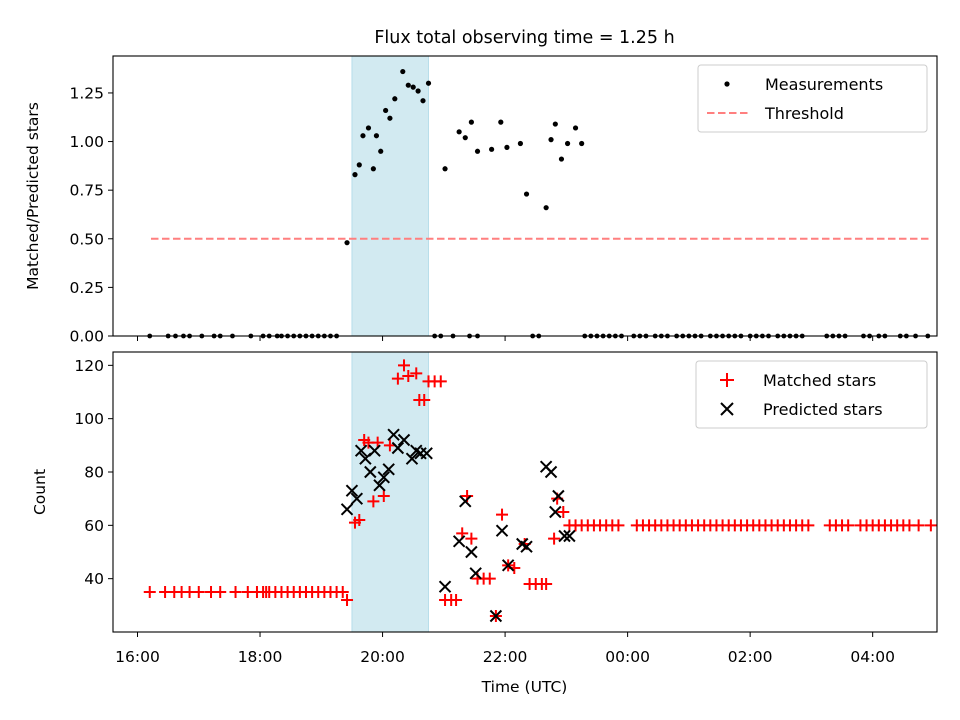  What do you see at coordinates (505, 338) in the screenshot?
I see `ratio-x-ticks` at bounding box center [505, 338].